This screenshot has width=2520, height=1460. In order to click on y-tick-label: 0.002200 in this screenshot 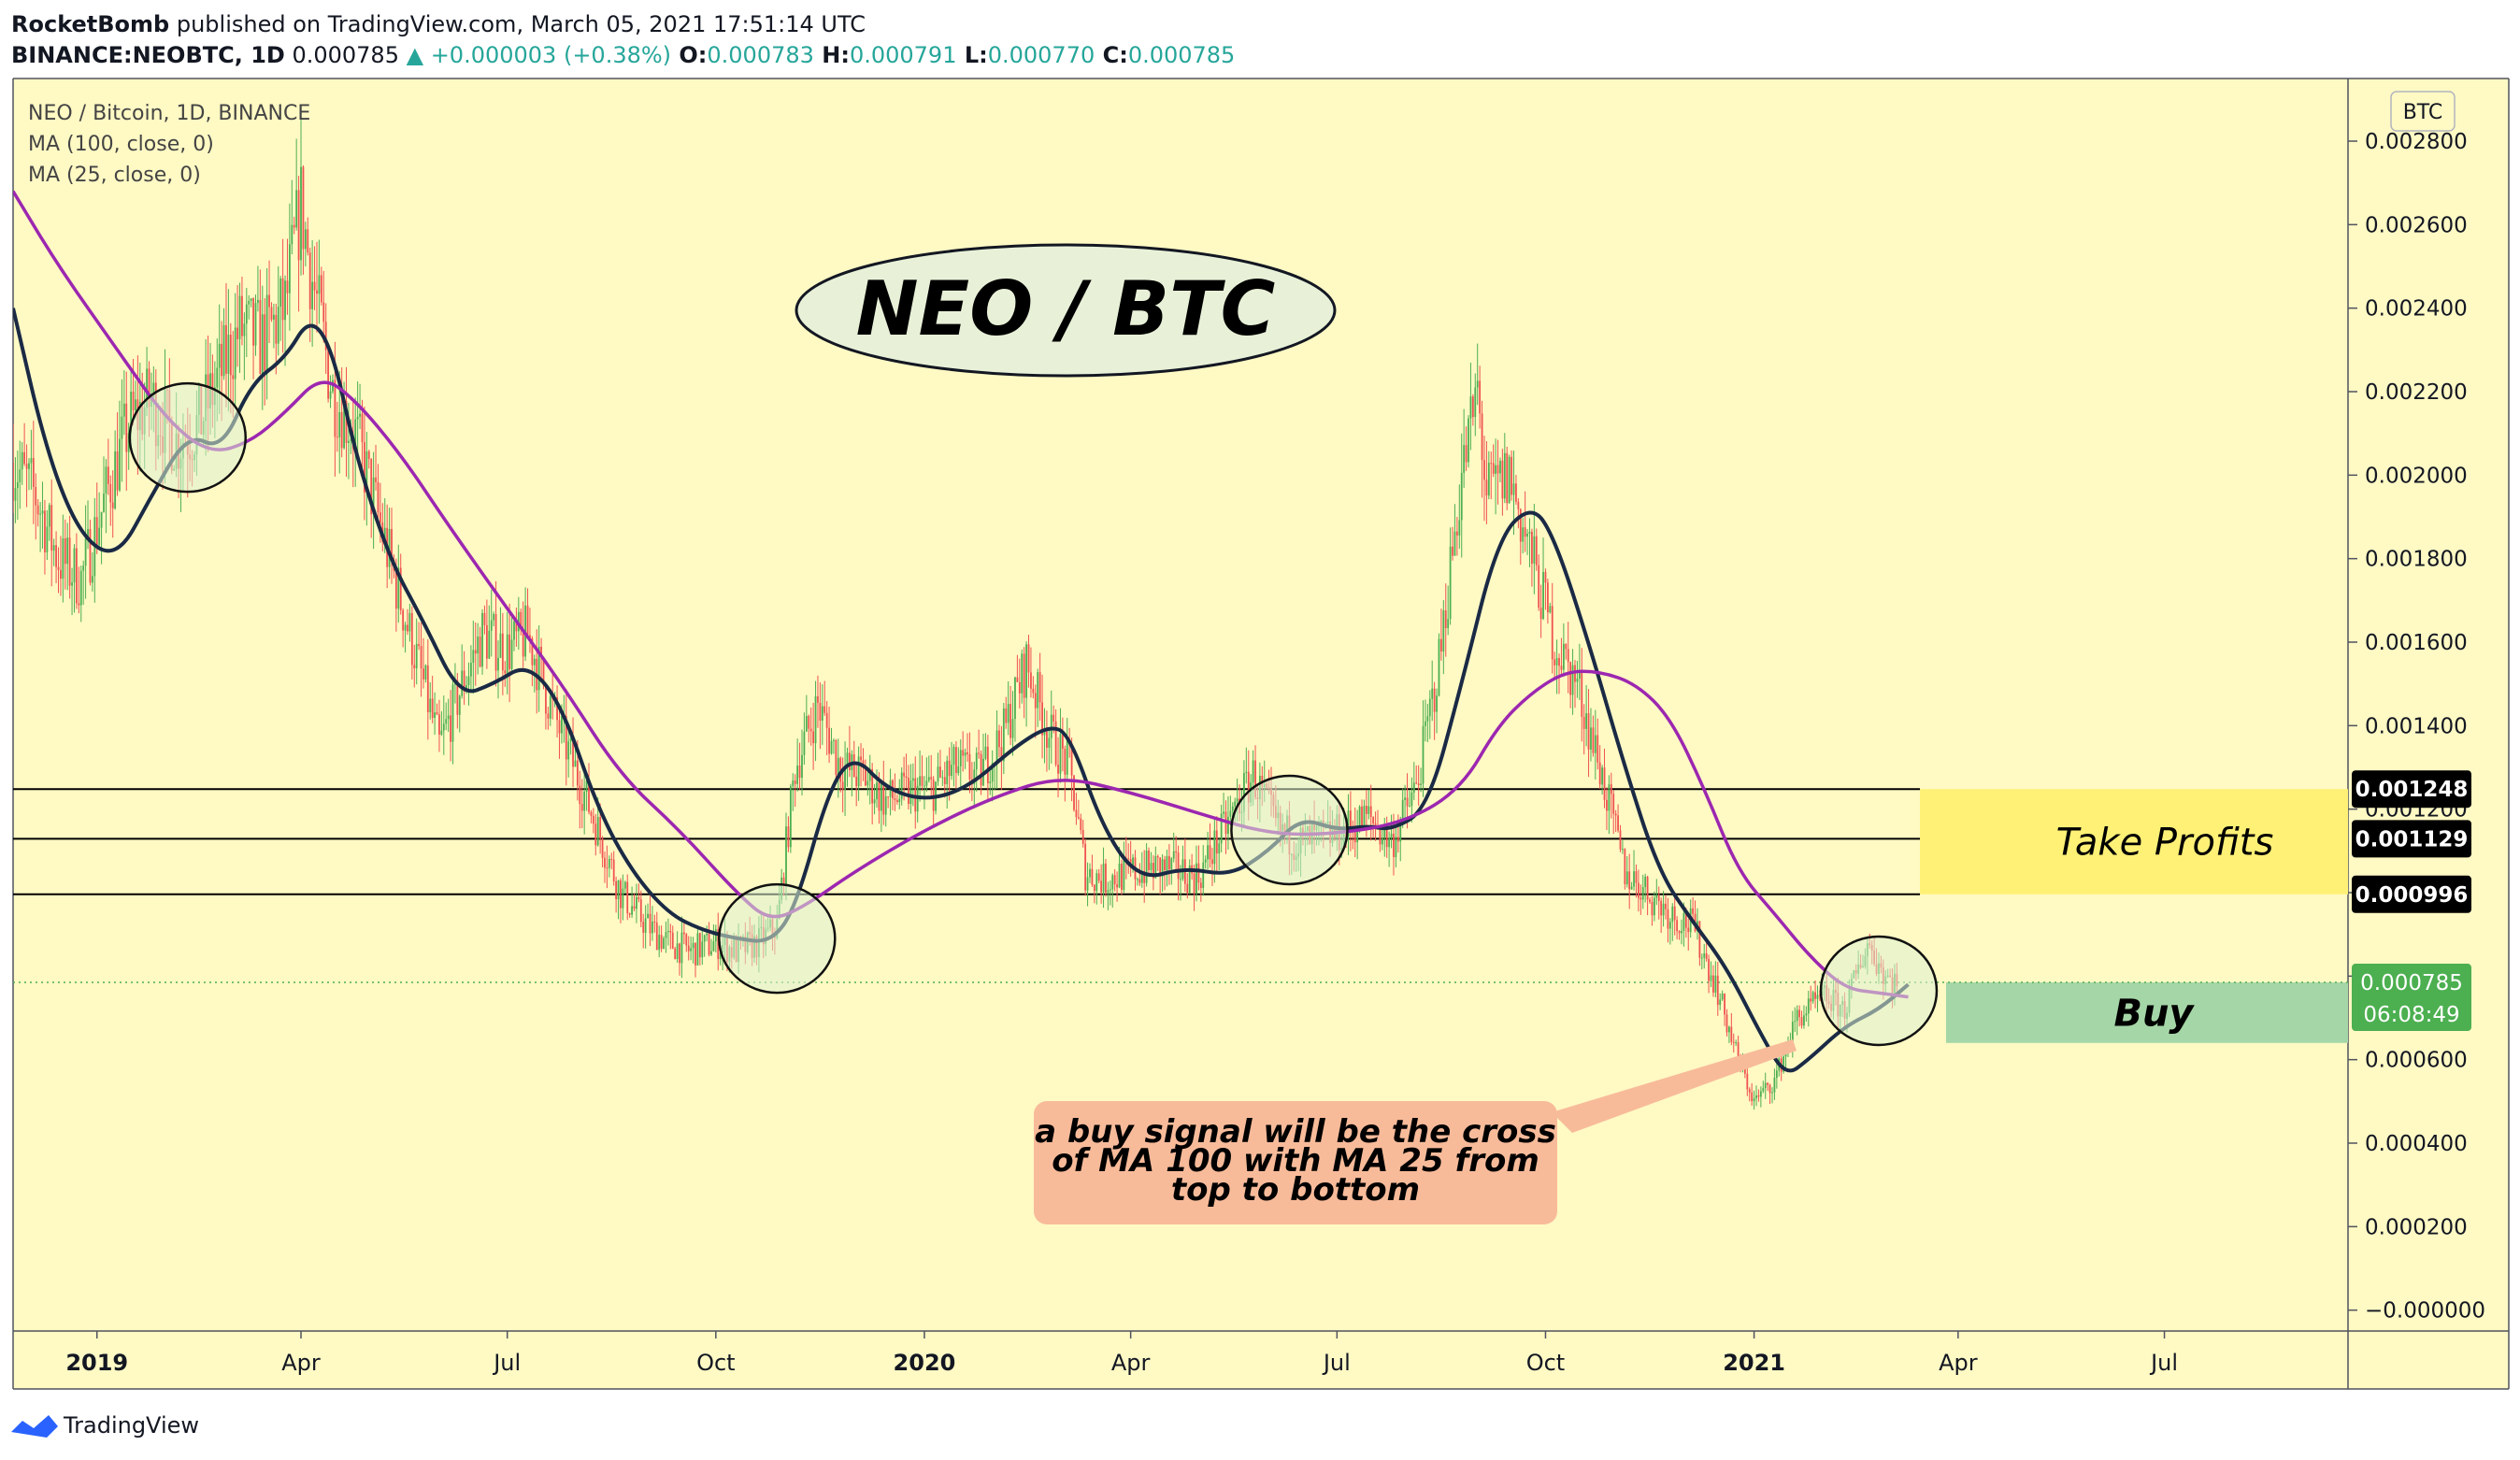, I will do `click(2416, 393)`.